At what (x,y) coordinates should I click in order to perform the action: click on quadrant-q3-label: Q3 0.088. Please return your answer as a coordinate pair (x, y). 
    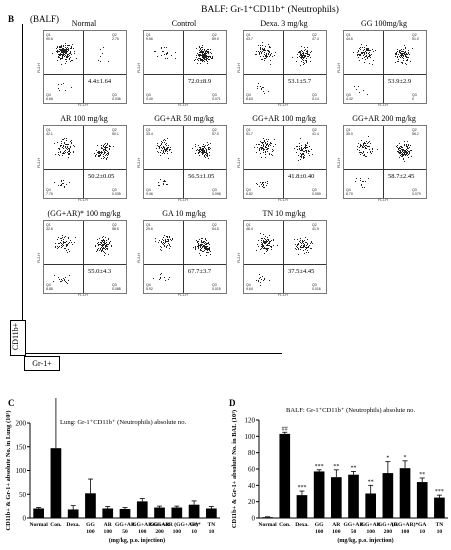
    Looking at the image, I should click on (116, 287).